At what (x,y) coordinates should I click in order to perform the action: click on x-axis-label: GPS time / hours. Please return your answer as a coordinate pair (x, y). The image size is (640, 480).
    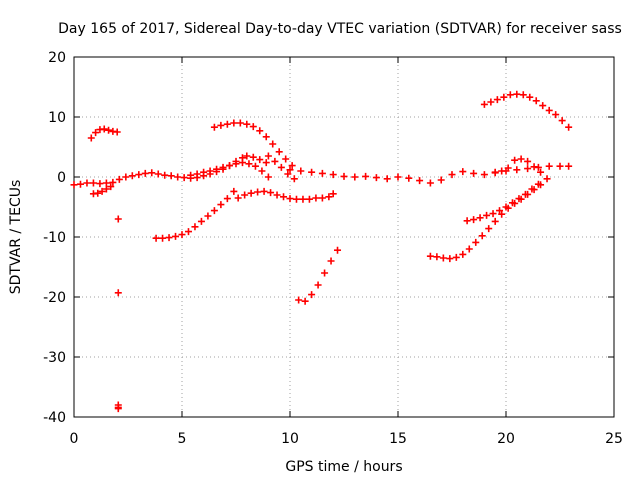
    Looking at the image, I should click on (343, 467).